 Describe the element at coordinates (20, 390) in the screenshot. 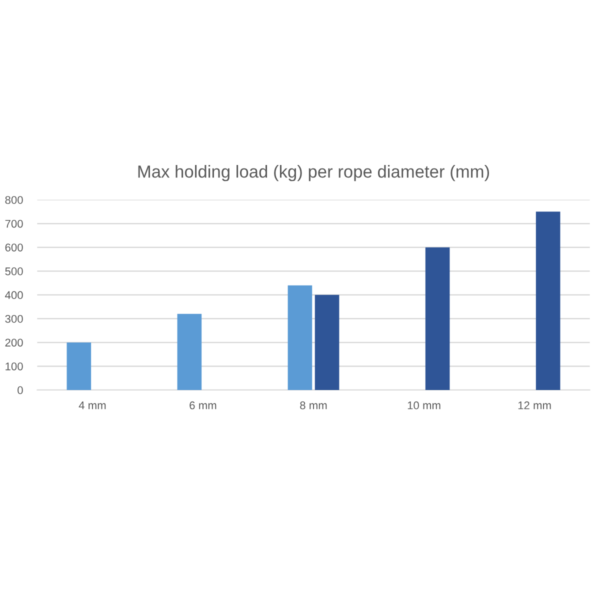

I see `y-tick-label: 0` at that location.